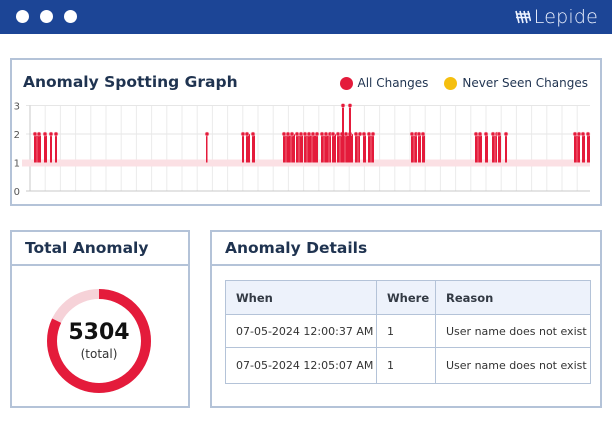  What do you see at coordinates (130, 82) in the screenshot?
I see `graph-title: Anomaly Spotting Graph` at bounding box center [130, 82].